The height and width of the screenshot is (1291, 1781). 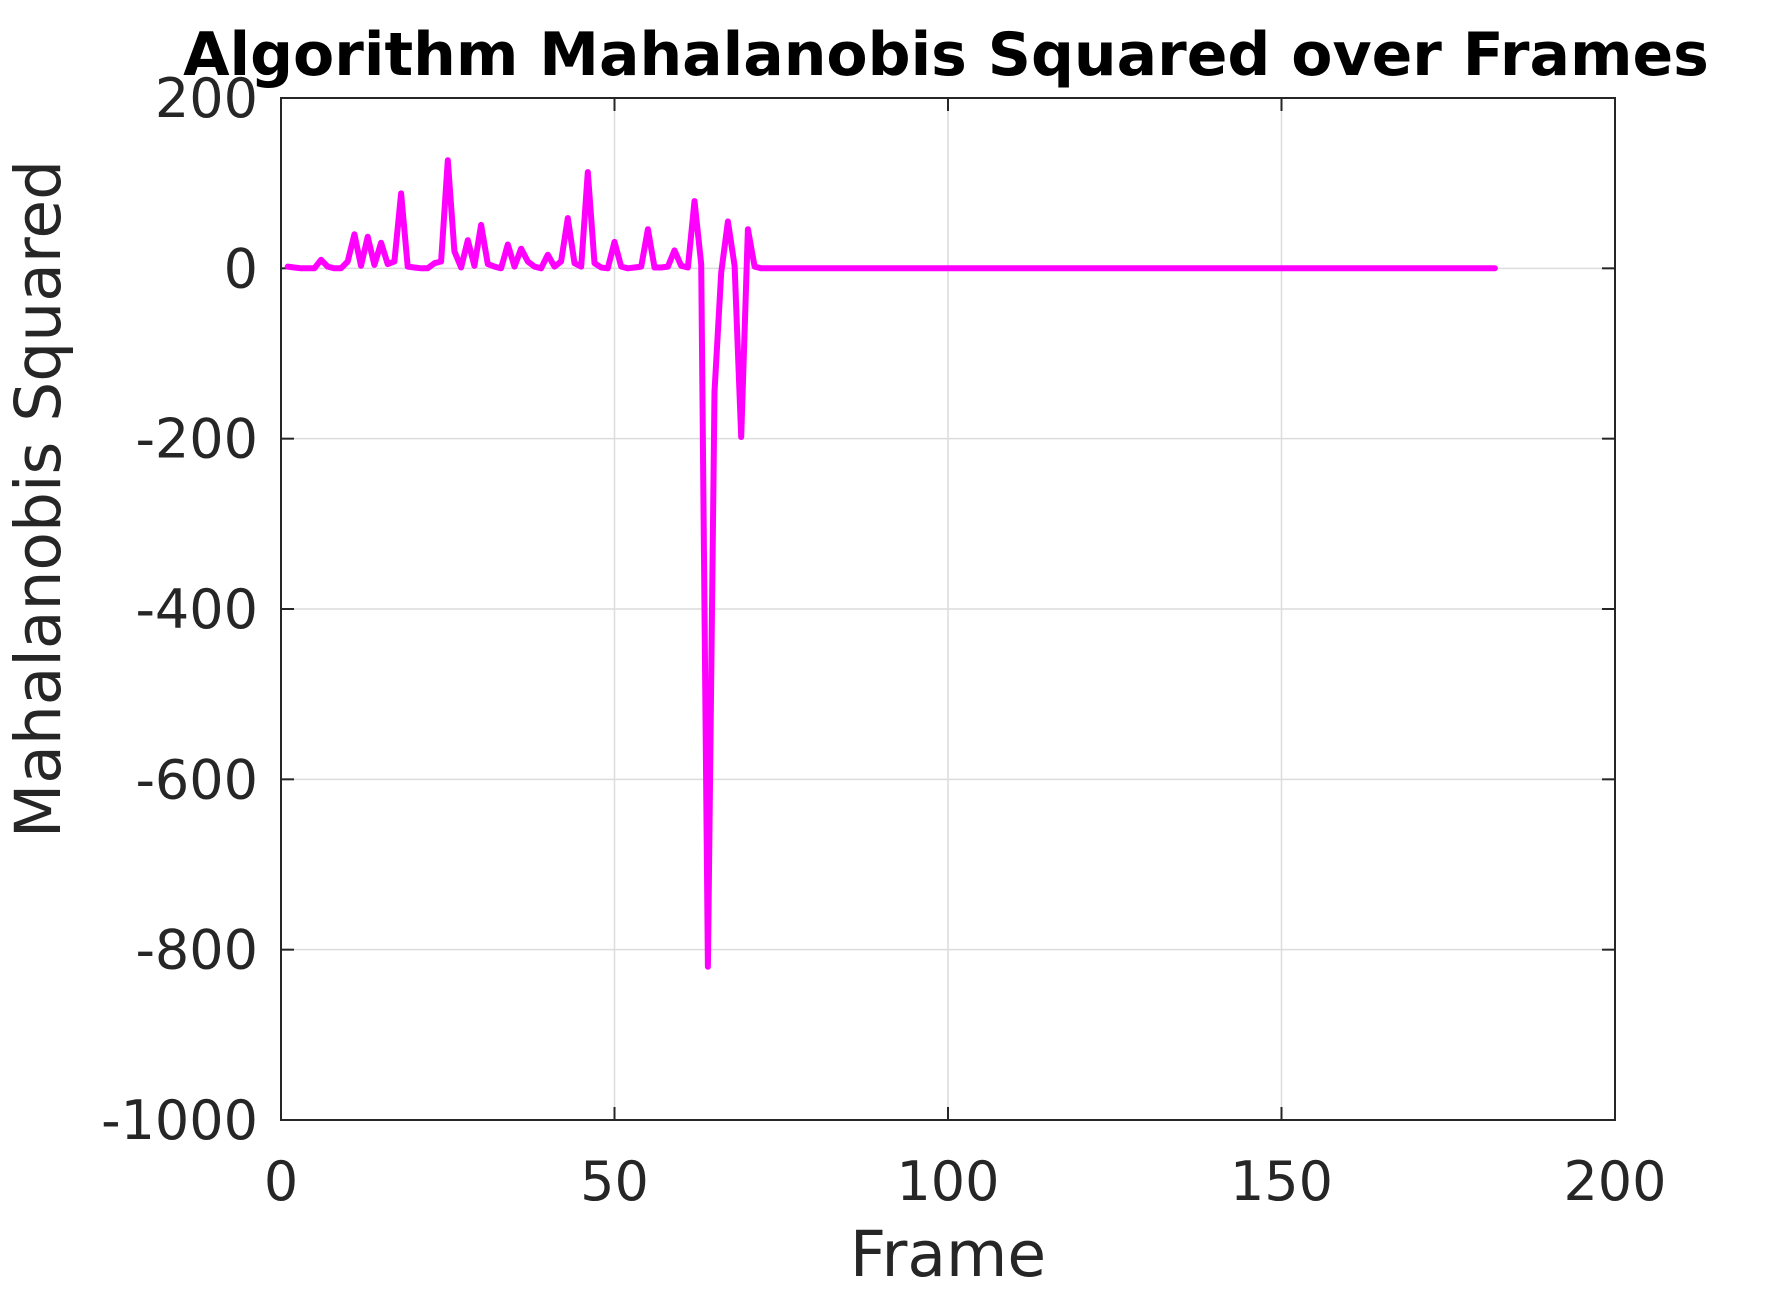 What do you see at coordinates (206, 98) in the screenshot?
I see `y-tick-label: 200` at bounding box center [206, 98].